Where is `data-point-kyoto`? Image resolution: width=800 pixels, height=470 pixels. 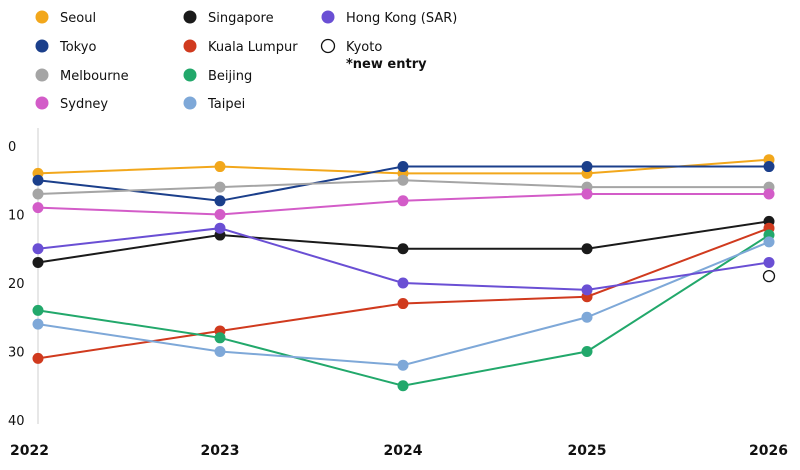 data-point-kyoto is located at coordinates (769, 276).